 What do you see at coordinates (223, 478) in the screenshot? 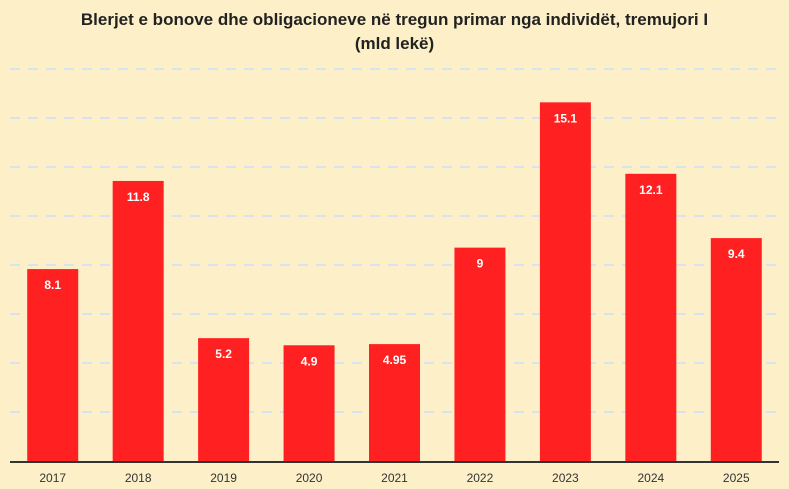
I see `x-tick-label: 2019` at bounding box center [223, 478].